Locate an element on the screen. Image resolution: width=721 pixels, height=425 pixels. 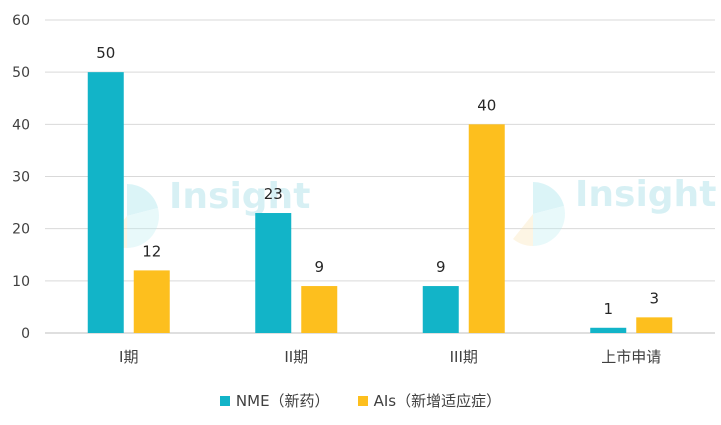
x-tick-label: I期 is located at coordinates (128, 357).